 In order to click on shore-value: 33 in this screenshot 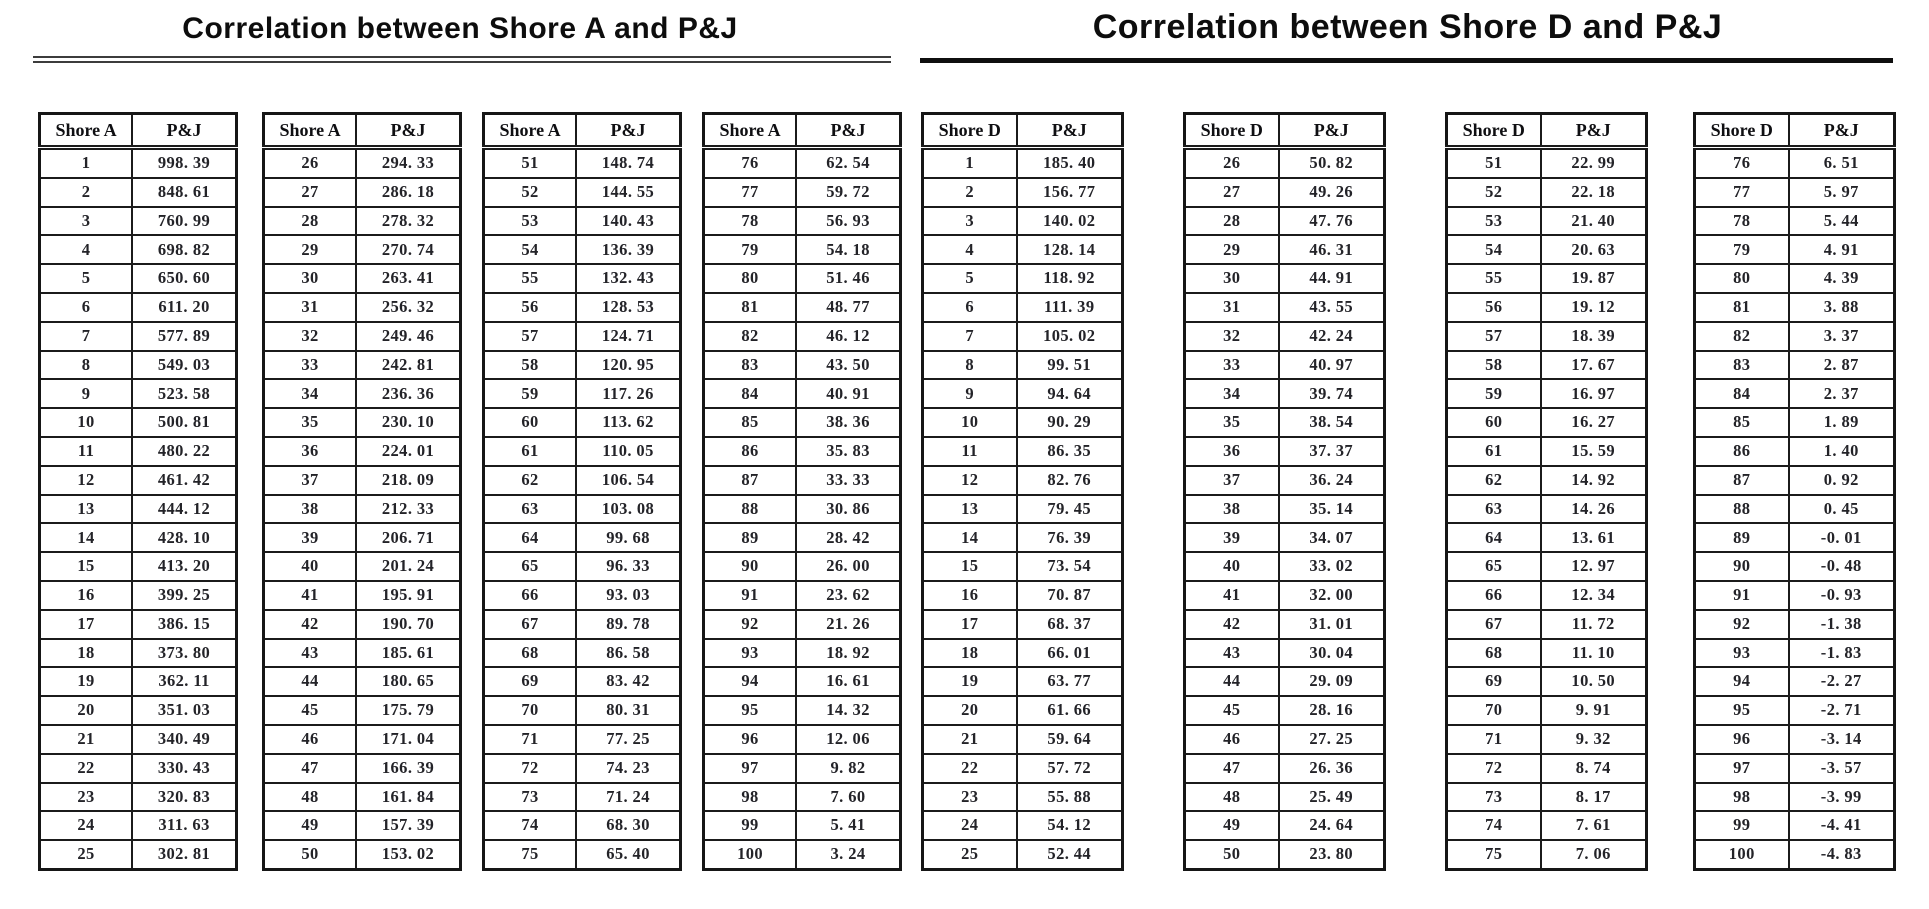, I will do `click(310, 365)`.